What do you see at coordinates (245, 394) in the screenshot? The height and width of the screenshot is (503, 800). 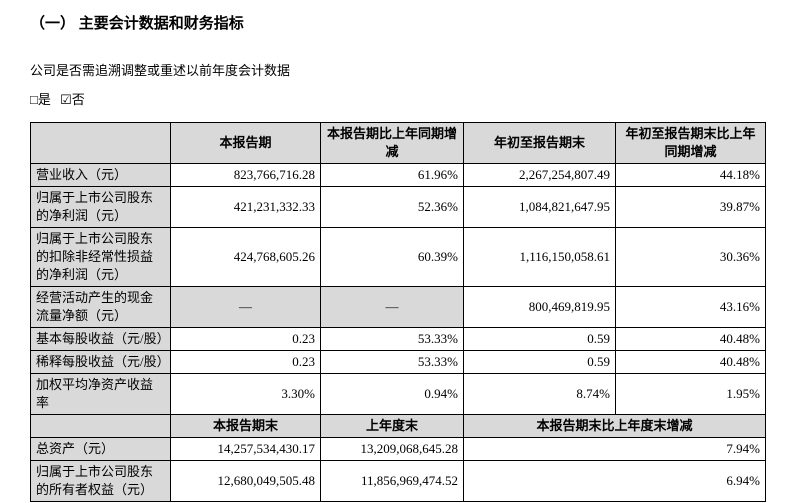 I see `cell: 3.30%` at bounding box center [245, 394].